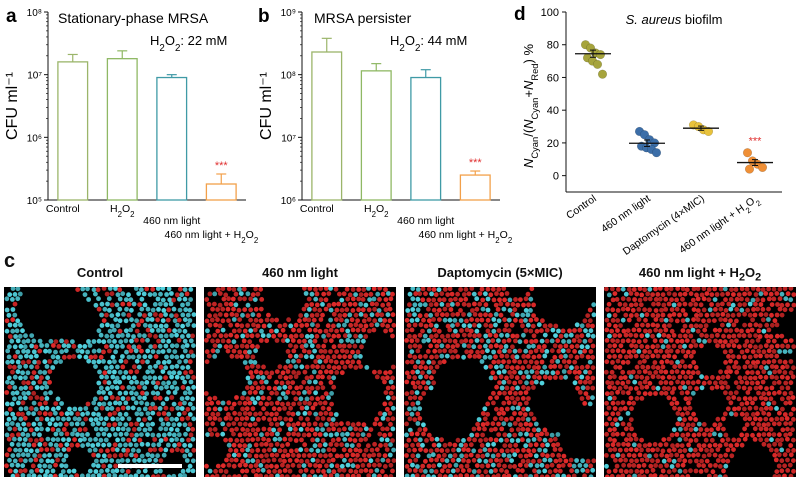  What do you see at coordinates (500, 272) in the screenshot?
I see `micrograph-title-daptomycin: Daptomycin (5×MIC)` at bounding box center [500, 272].